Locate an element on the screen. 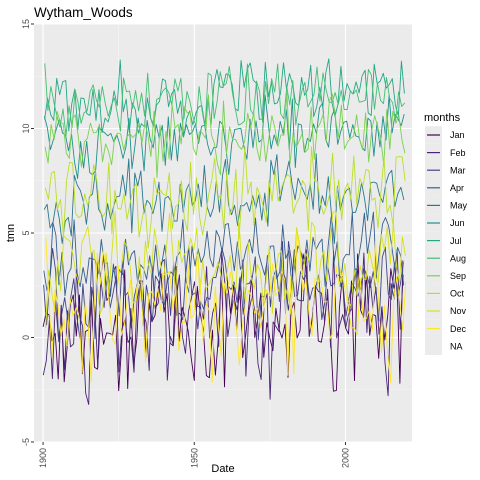  series-line-sep is located at coordinates (225, 135).